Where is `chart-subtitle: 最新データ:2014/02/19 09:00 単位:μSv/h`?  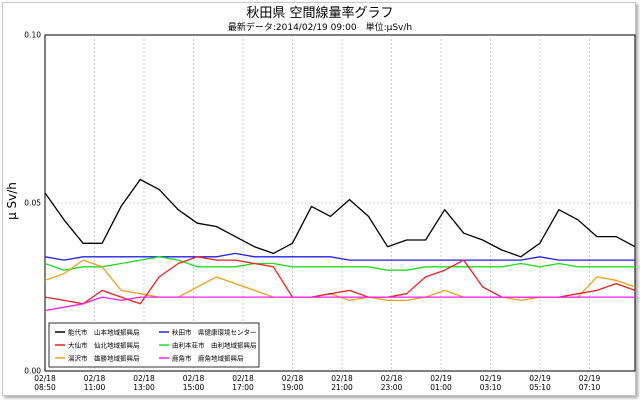
chart-subtitle: 最新データ:2014/02/19 09:00 単位:μSv/h is located at coordinates (320, 27).